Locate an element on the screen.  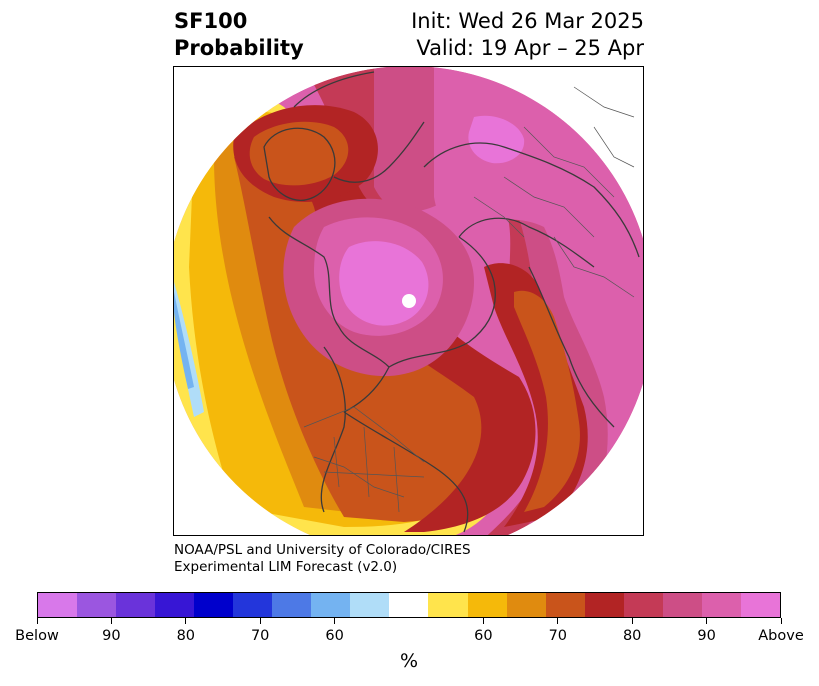
chart-title: SF100 Probability is located at coordinates (239, 35).